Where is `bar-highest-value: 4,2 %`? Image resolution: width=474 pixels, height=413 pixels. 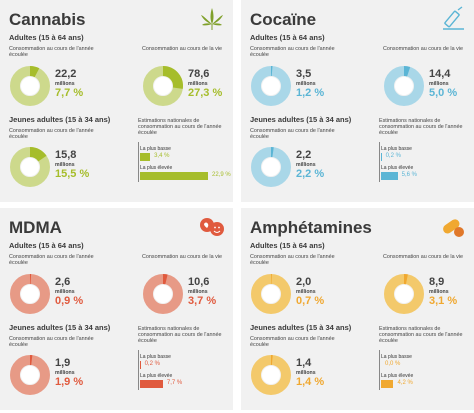 bar-highest-value: 4,2 % is located at coordinates (405, 383).